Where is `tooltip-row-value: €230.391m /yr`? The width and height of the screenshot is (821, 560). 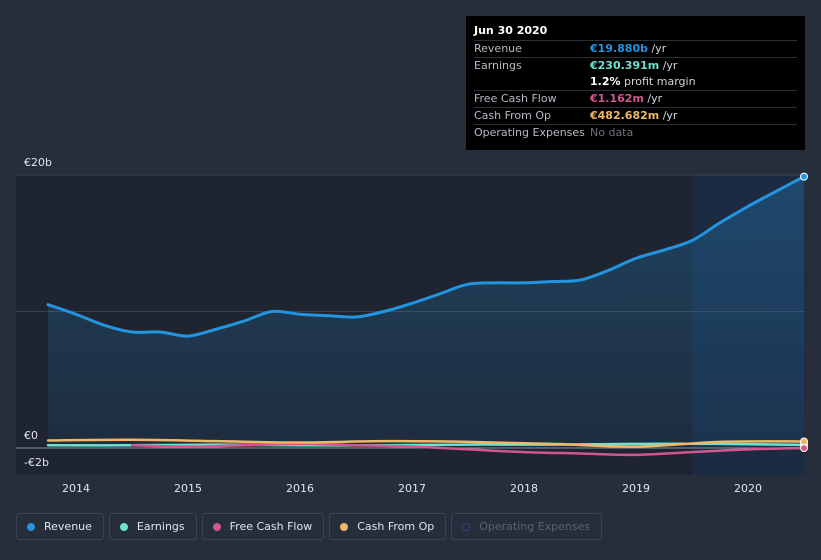 tooltip-row-value: €230.391m /yr is located at coordinates (634, 65).